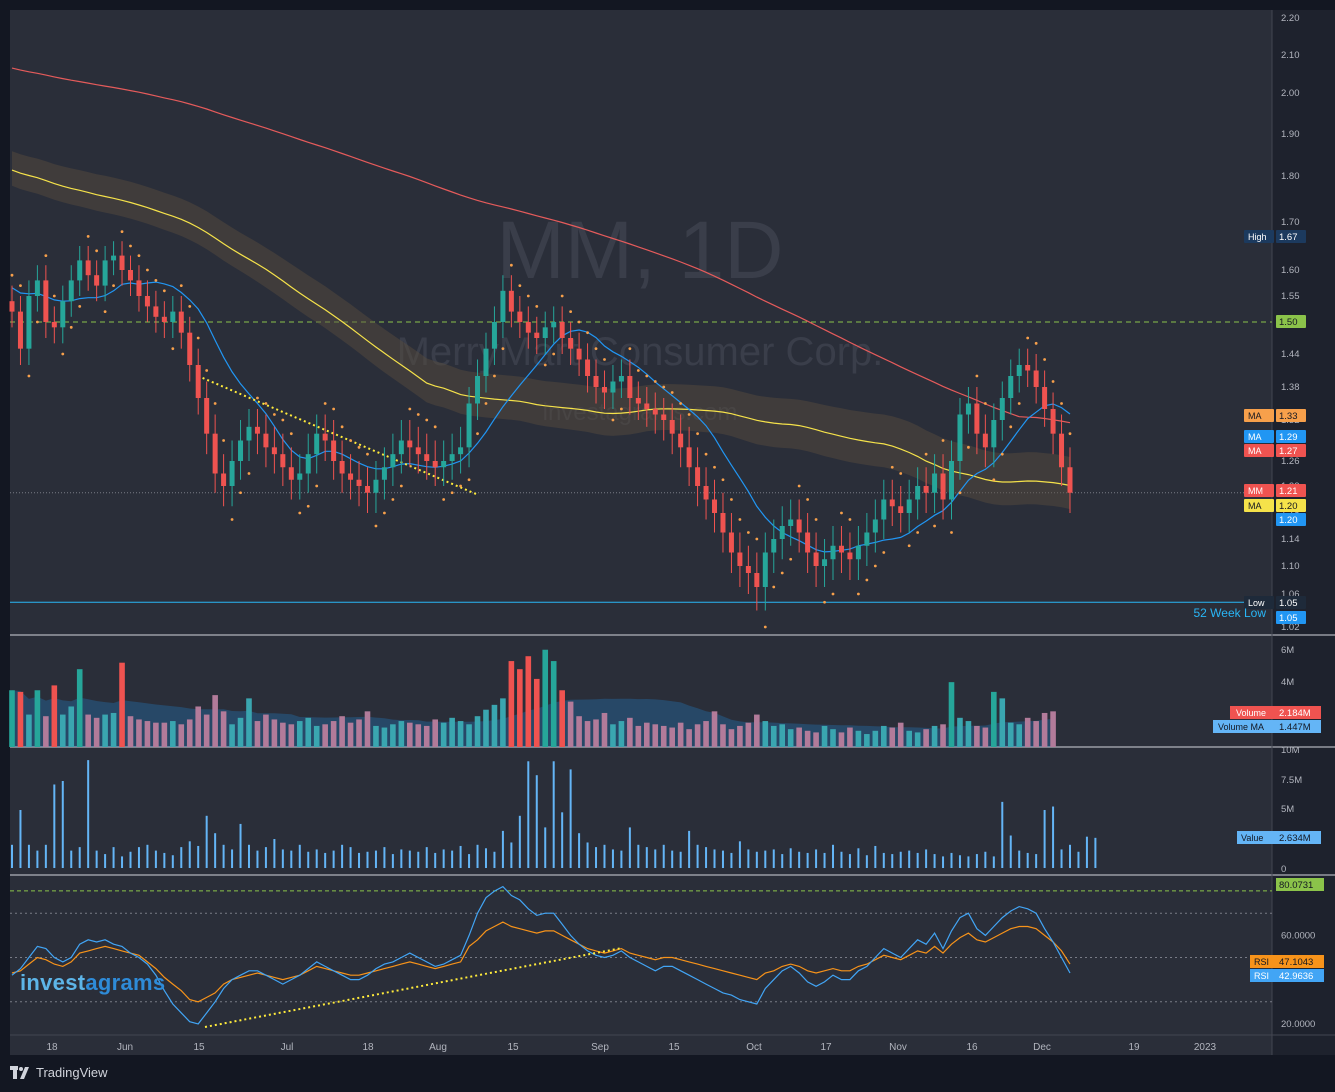 This screenshot has width=1335, height=1092. I want to click on ma129-tag-label-bg, so click(1259, 436).